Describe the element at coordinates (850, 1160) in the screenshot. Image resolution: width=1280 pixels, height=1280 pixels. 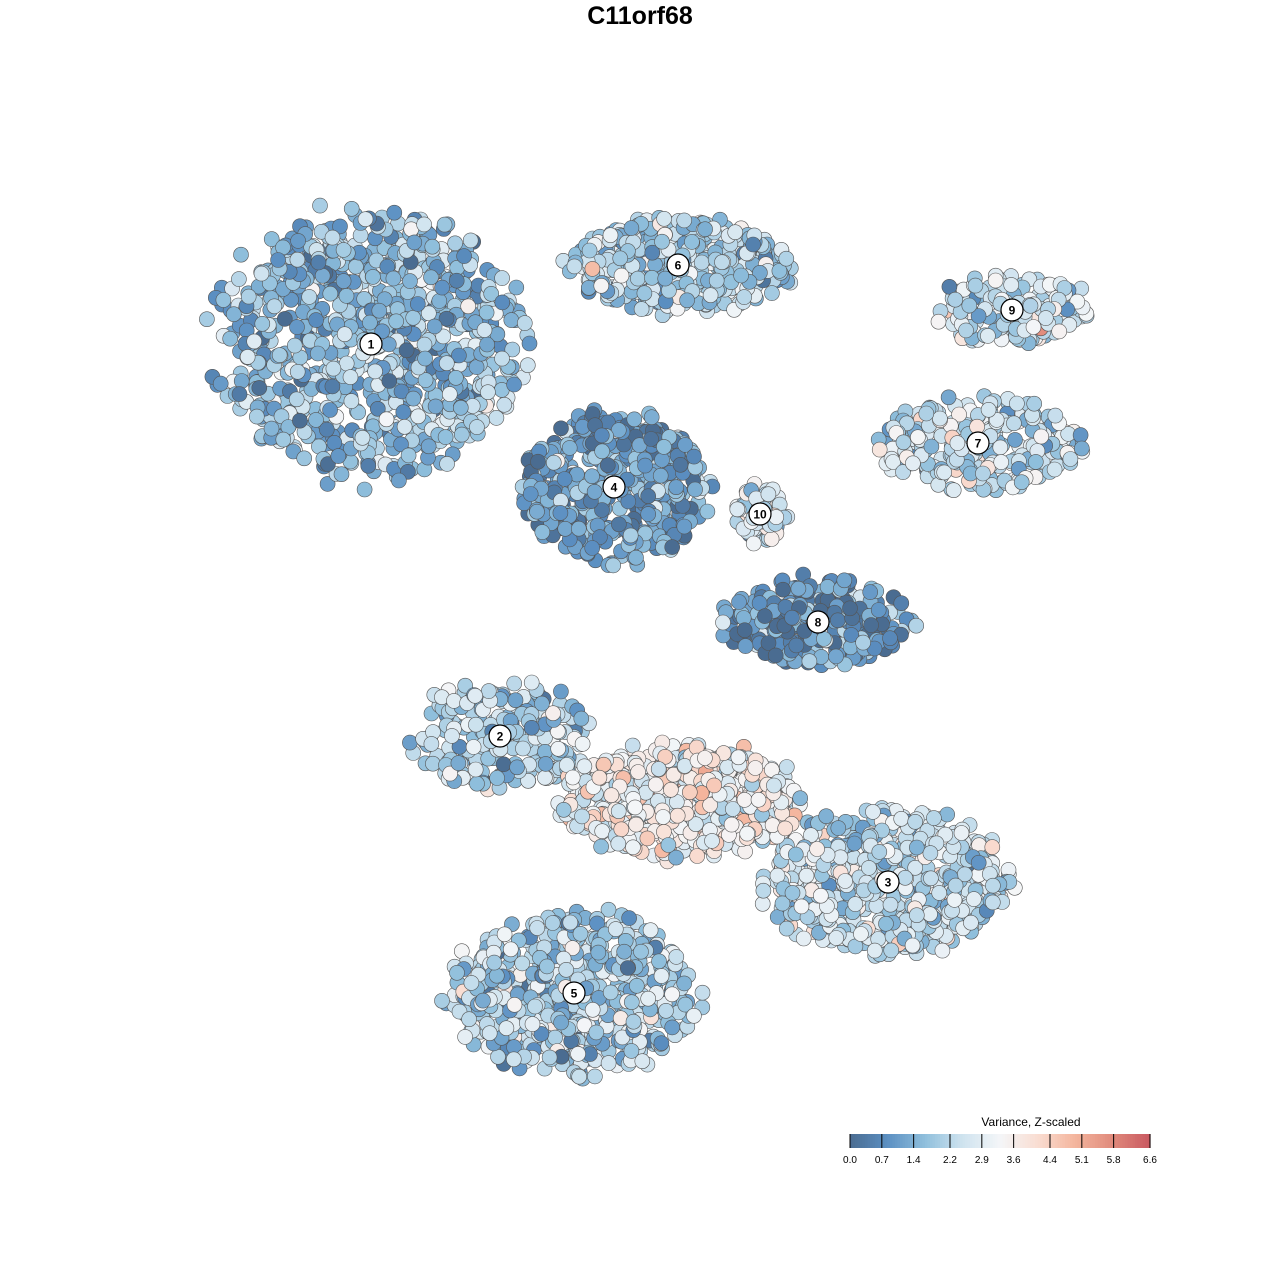
I see `legend-tick-label: 0.0` at that location.